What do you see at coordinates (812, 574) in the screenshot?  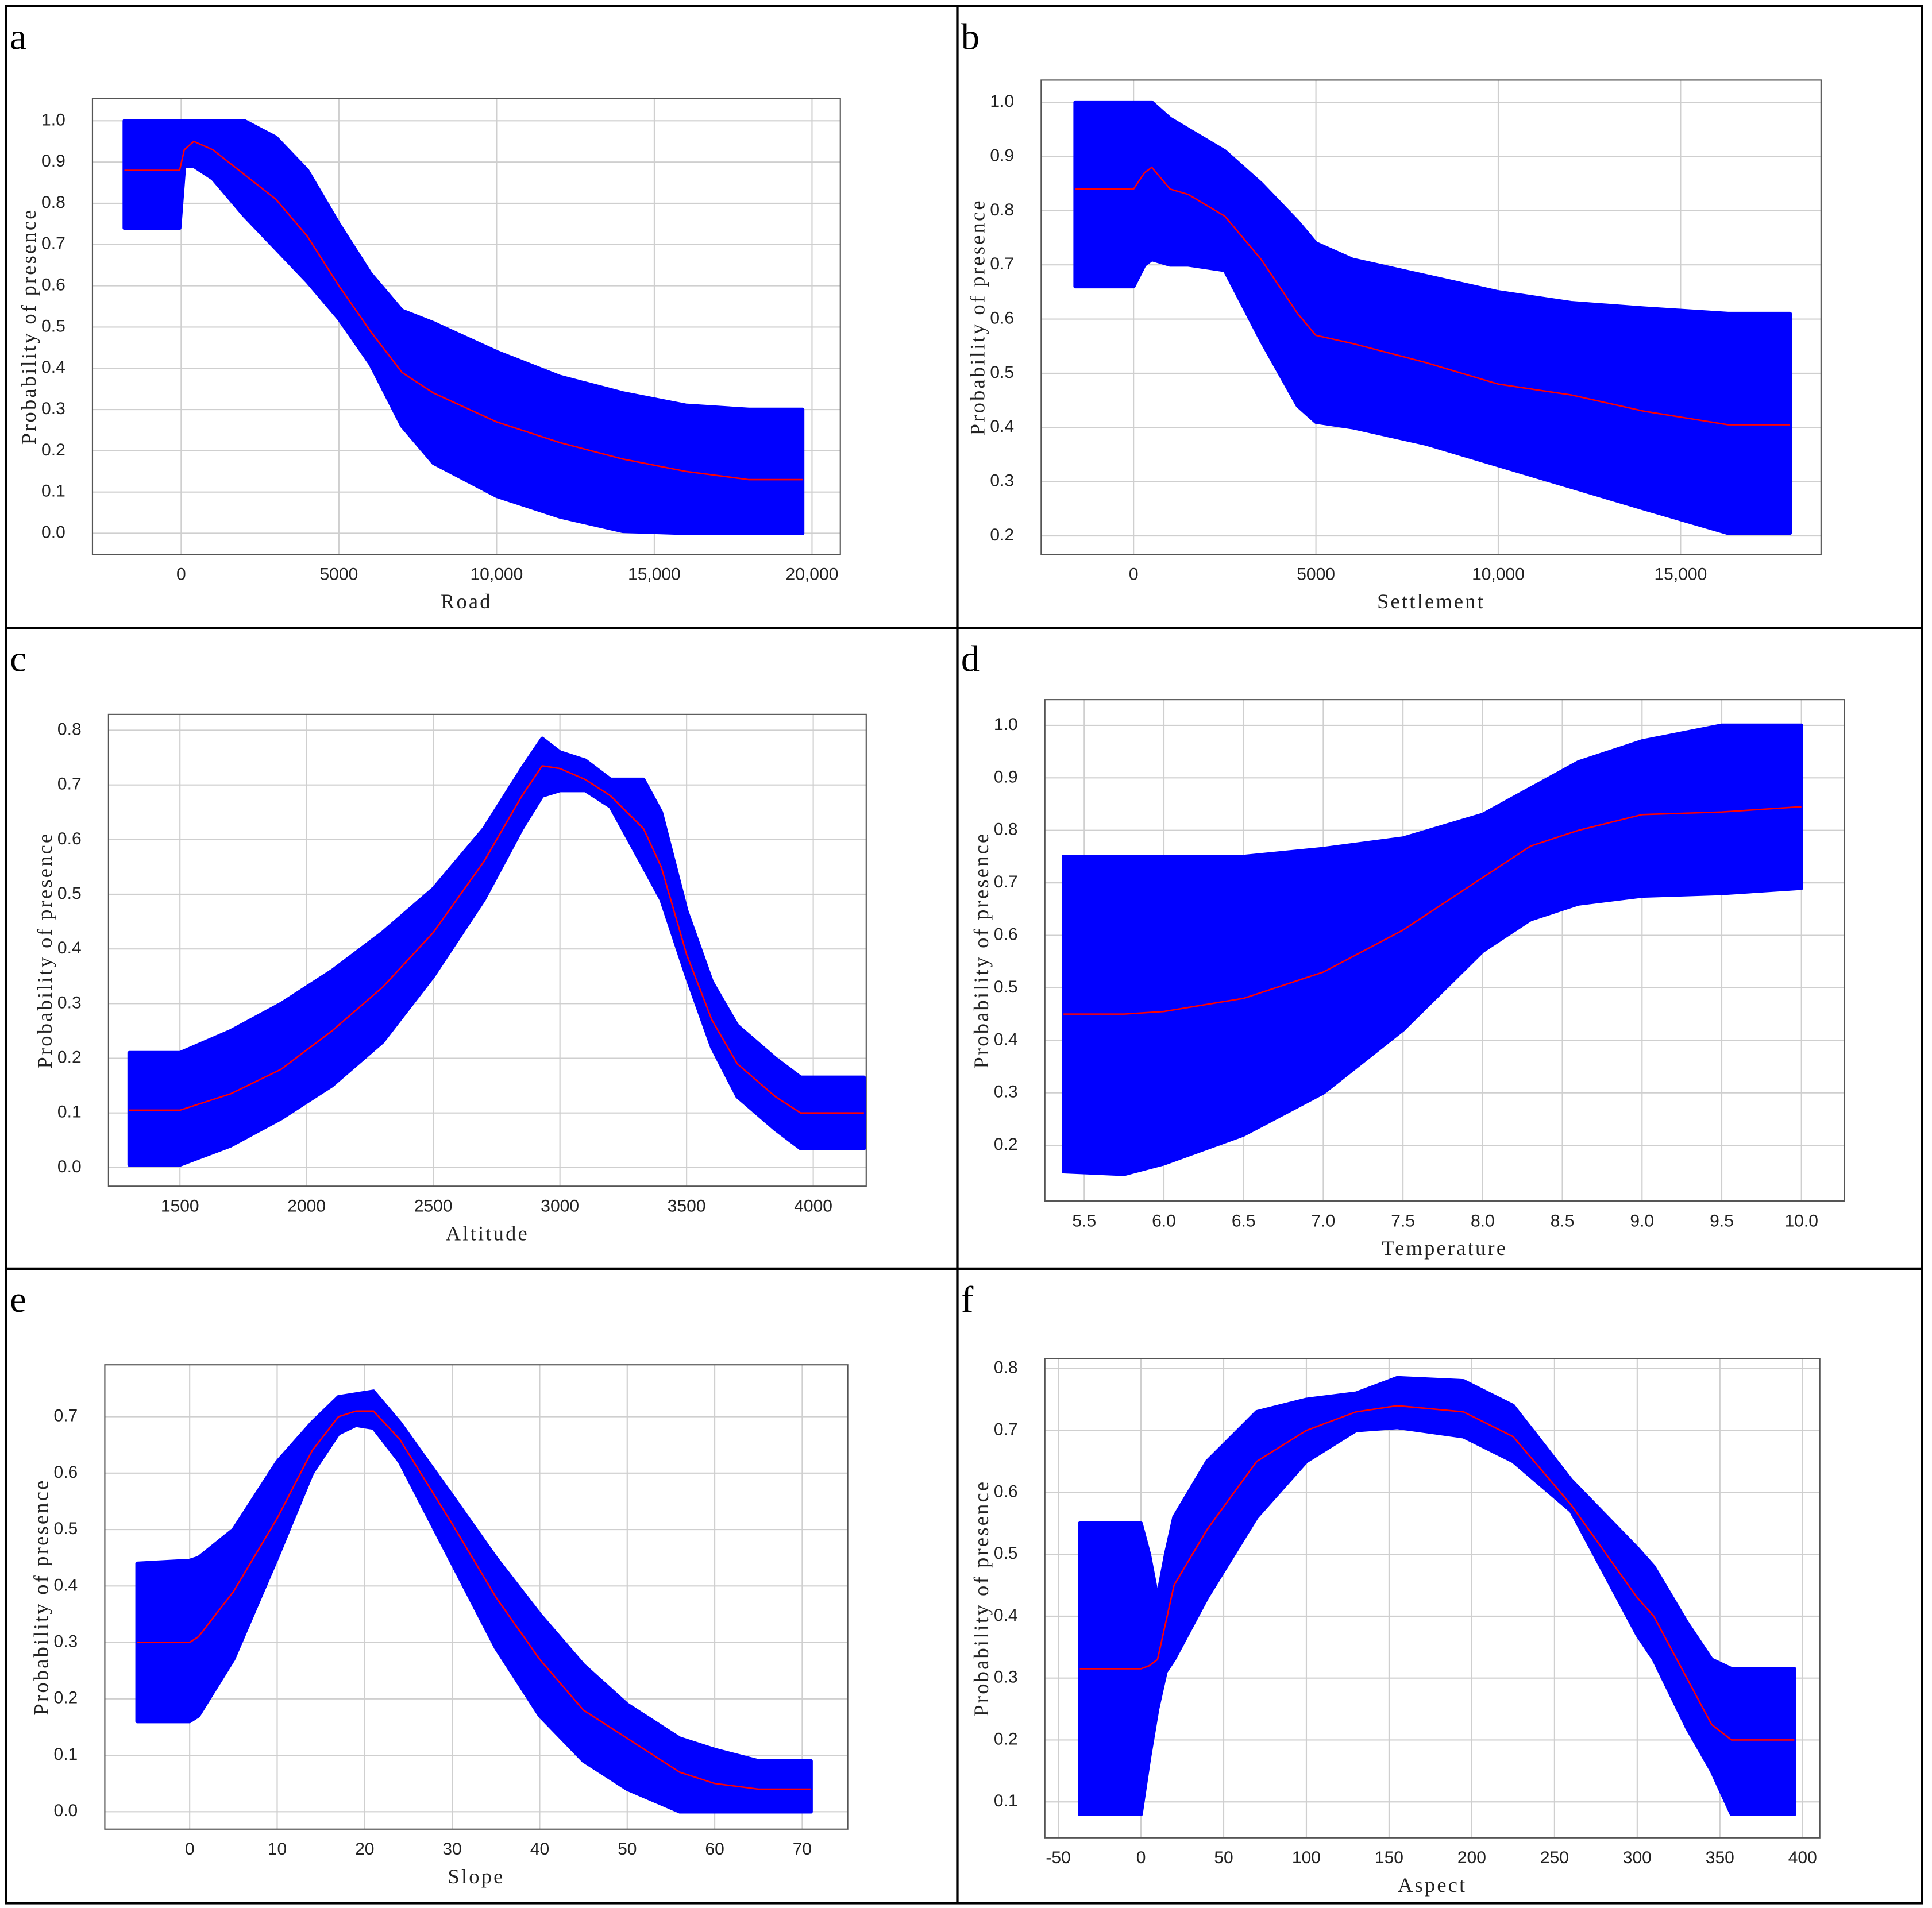 I see `x-tick-label: 20,000` at bounding box center [812, 574].